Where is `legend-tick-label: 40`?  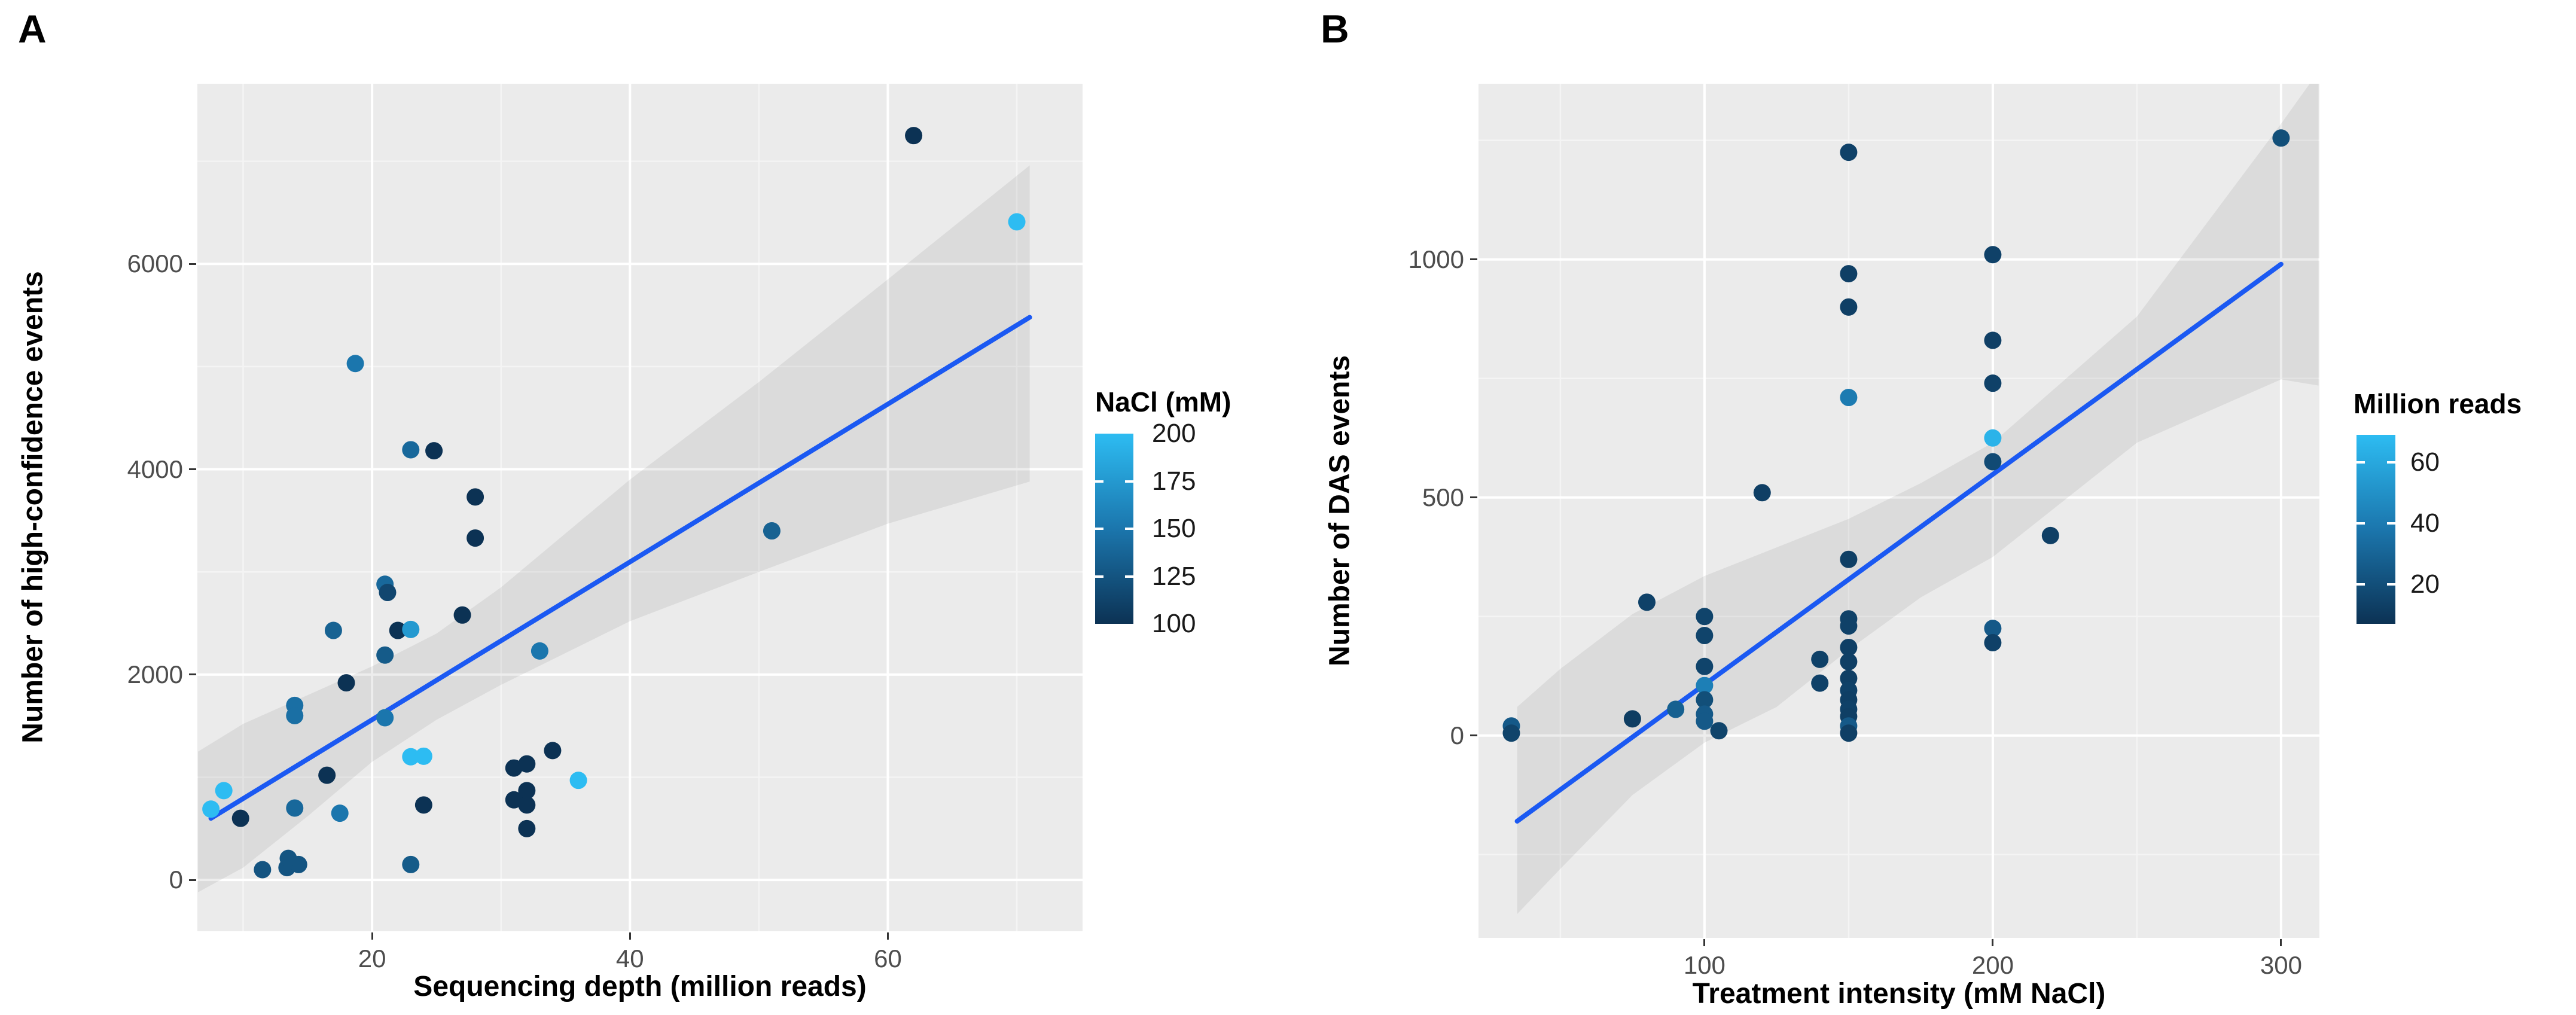 legend-tick-label: 40 is located at coordinates (2425, 523).